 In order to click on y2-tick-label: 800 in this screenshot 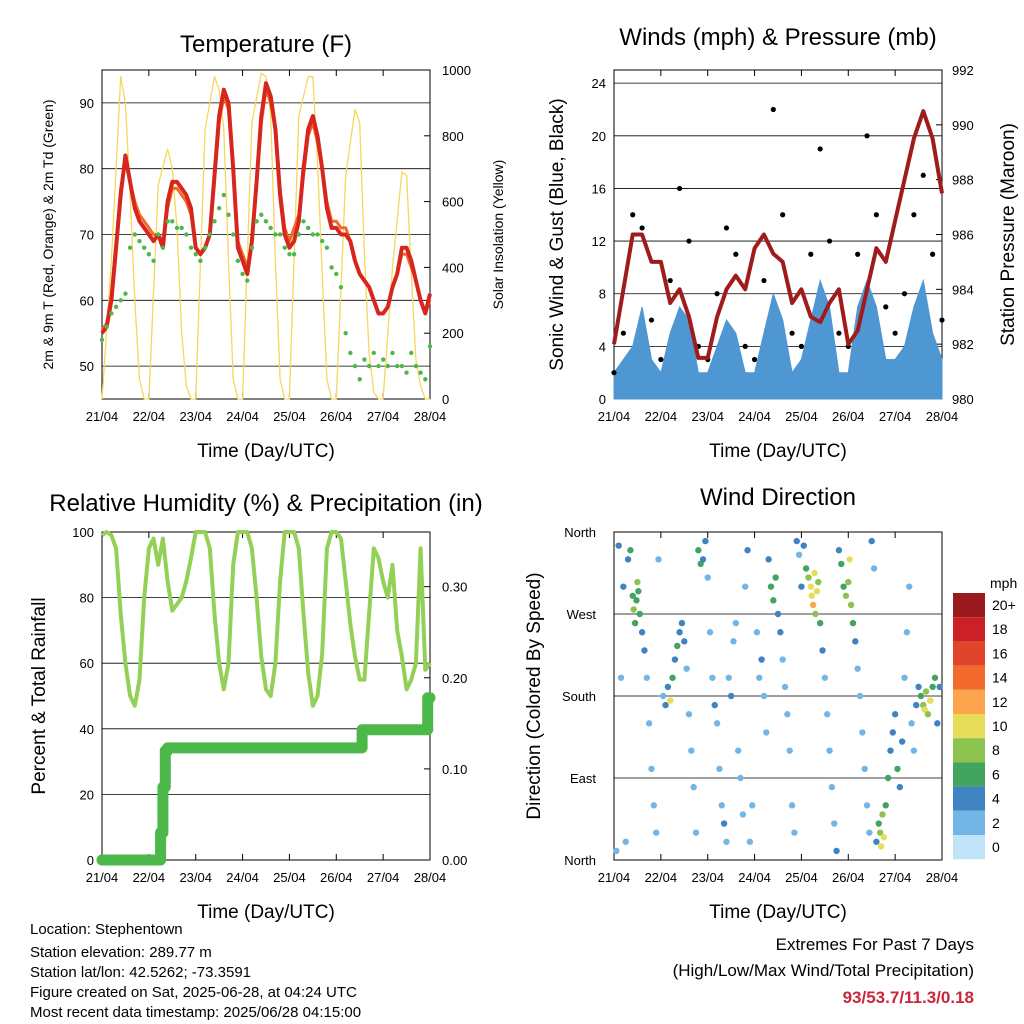, I will do `click(453, 136)`.